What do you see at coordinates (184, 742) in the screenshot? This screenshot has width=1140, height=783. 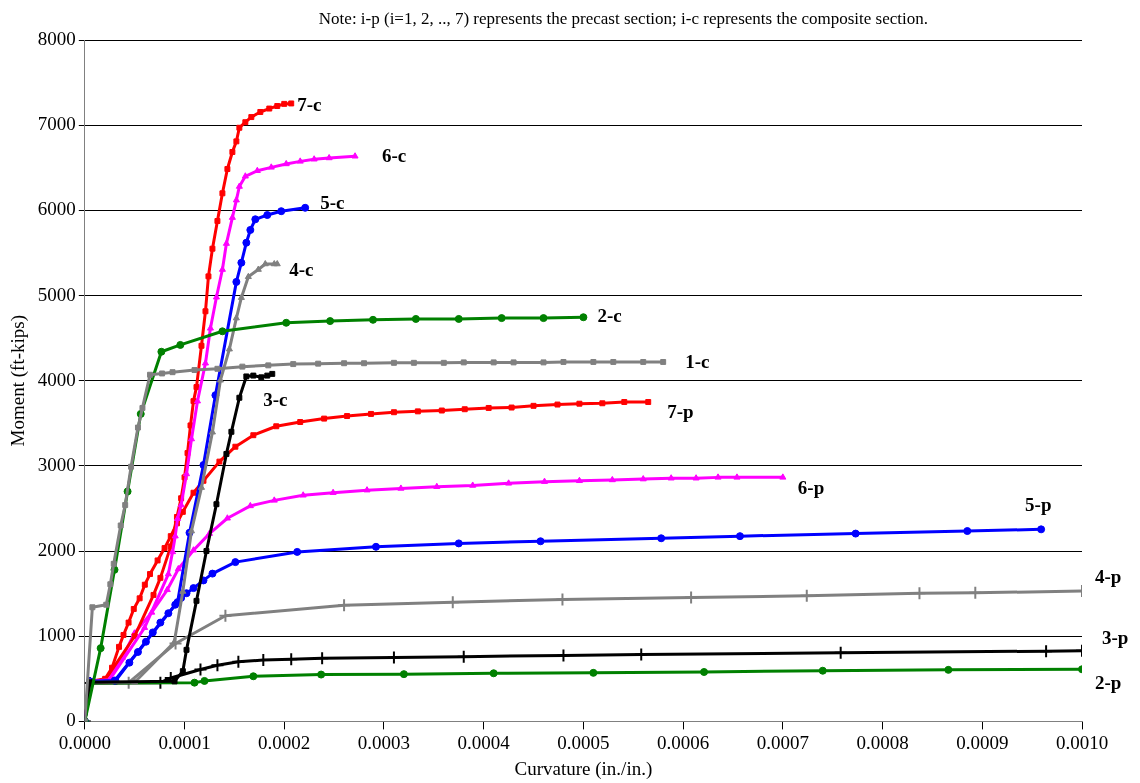 I see `x-tick-label: 0.0001` at bounding box center [184, 742].